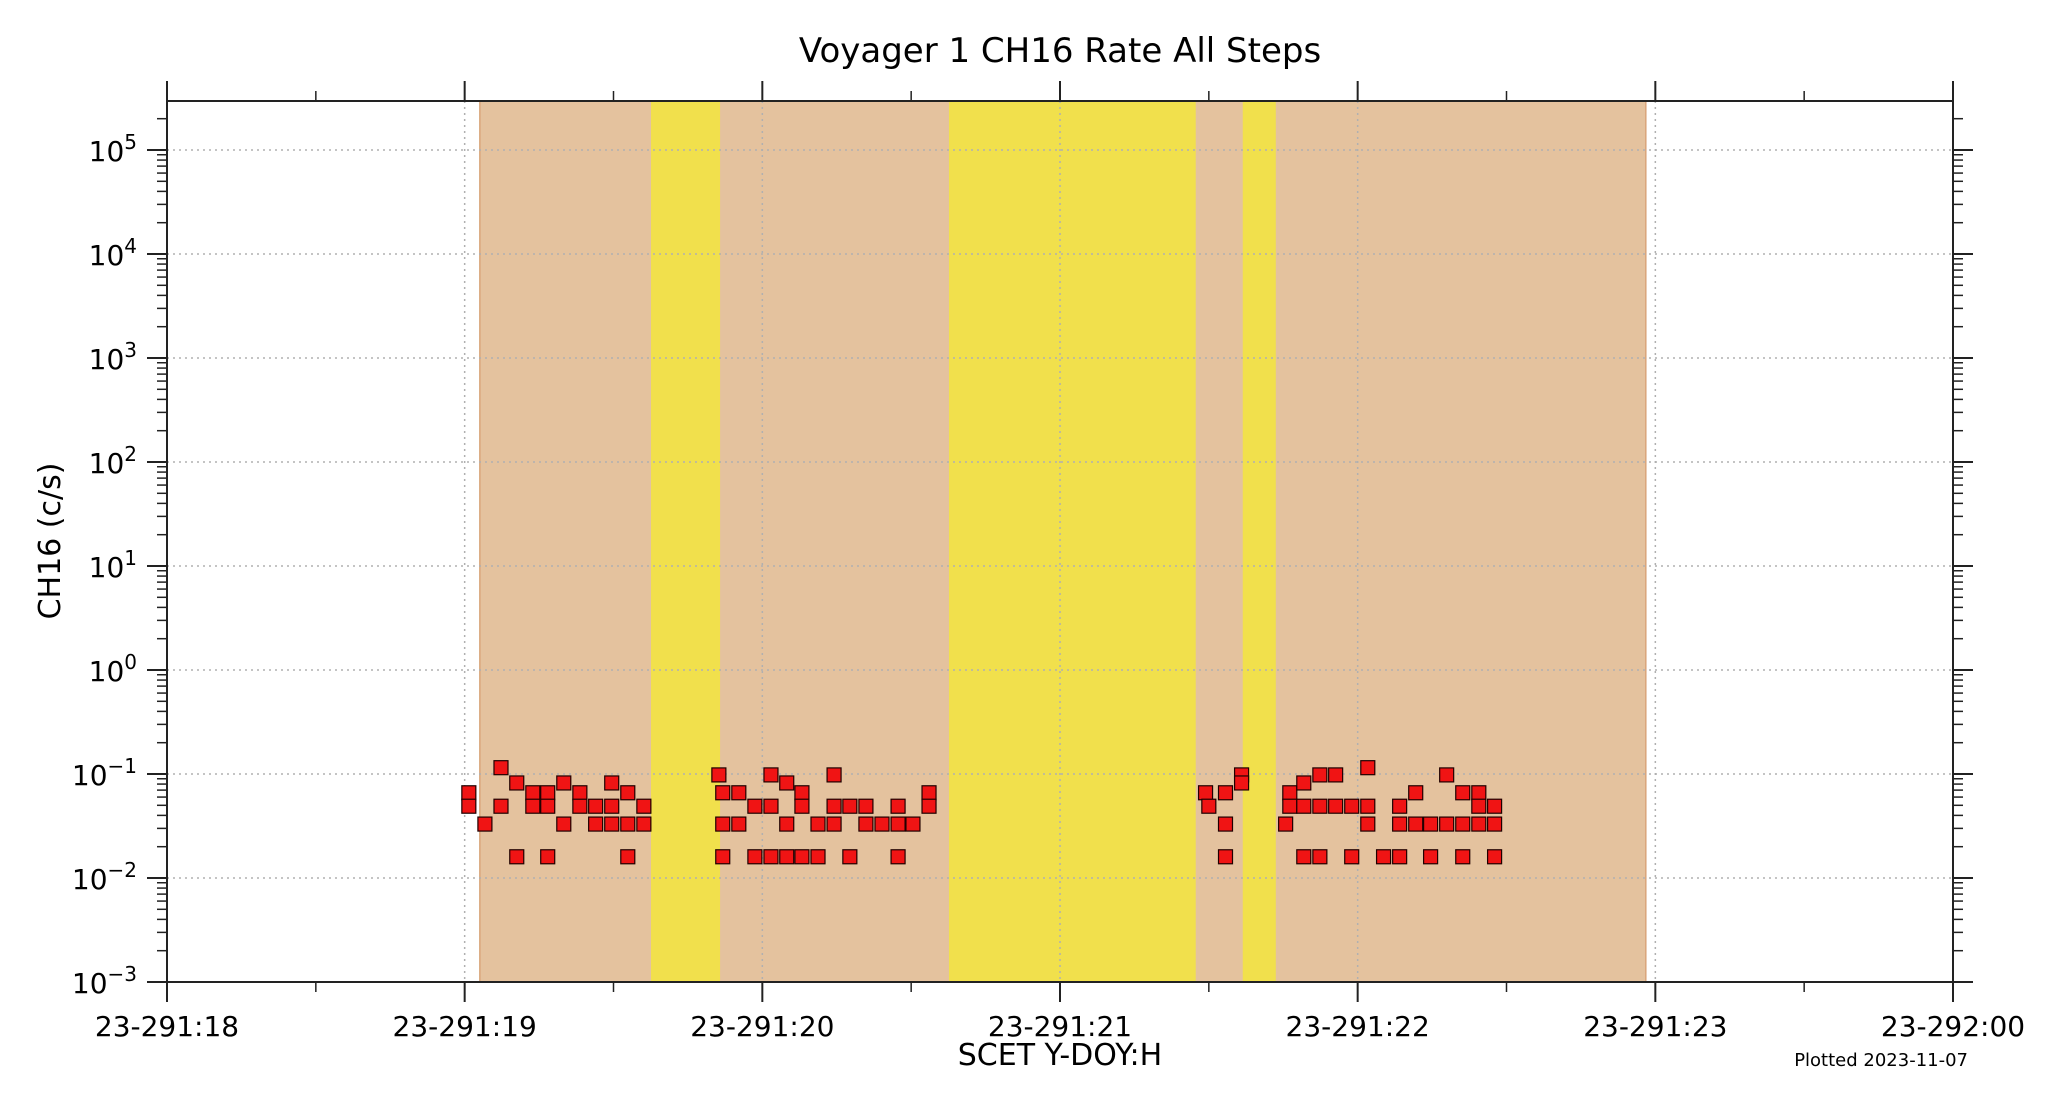 The image size is (2060, 1112). Describe the element at coordinates (1881, 1060) in the screenshot. I see `plotted-date-note: Plotted 2023-11-07` at that location.